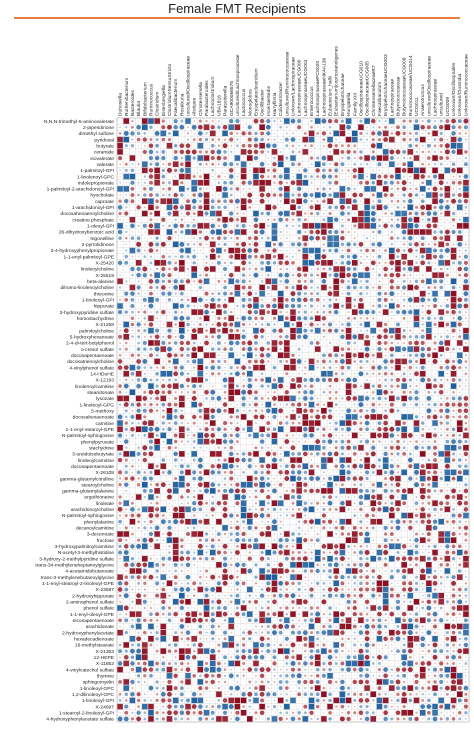 This screenshot has width=474, height=732. Describe the element at coordinates (232, 98) in the screenshot. I see `column-label: GCA900066575` at that location.